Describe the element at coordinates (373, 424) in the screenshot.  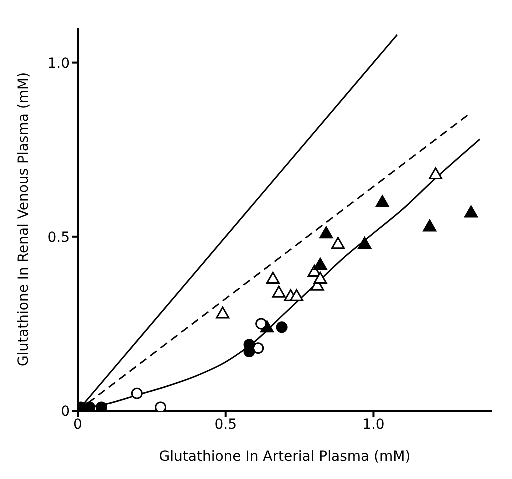
I see `x-tick-label: 1.0` at that location.